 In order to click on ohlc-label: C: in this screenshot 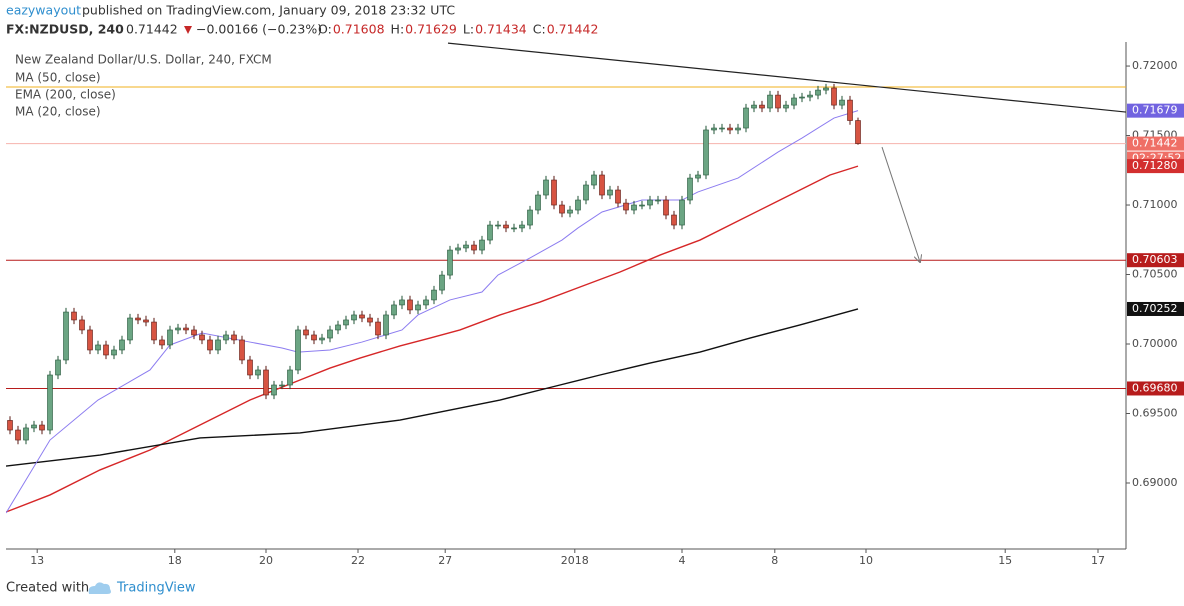, I will do `click(539, 29)`.